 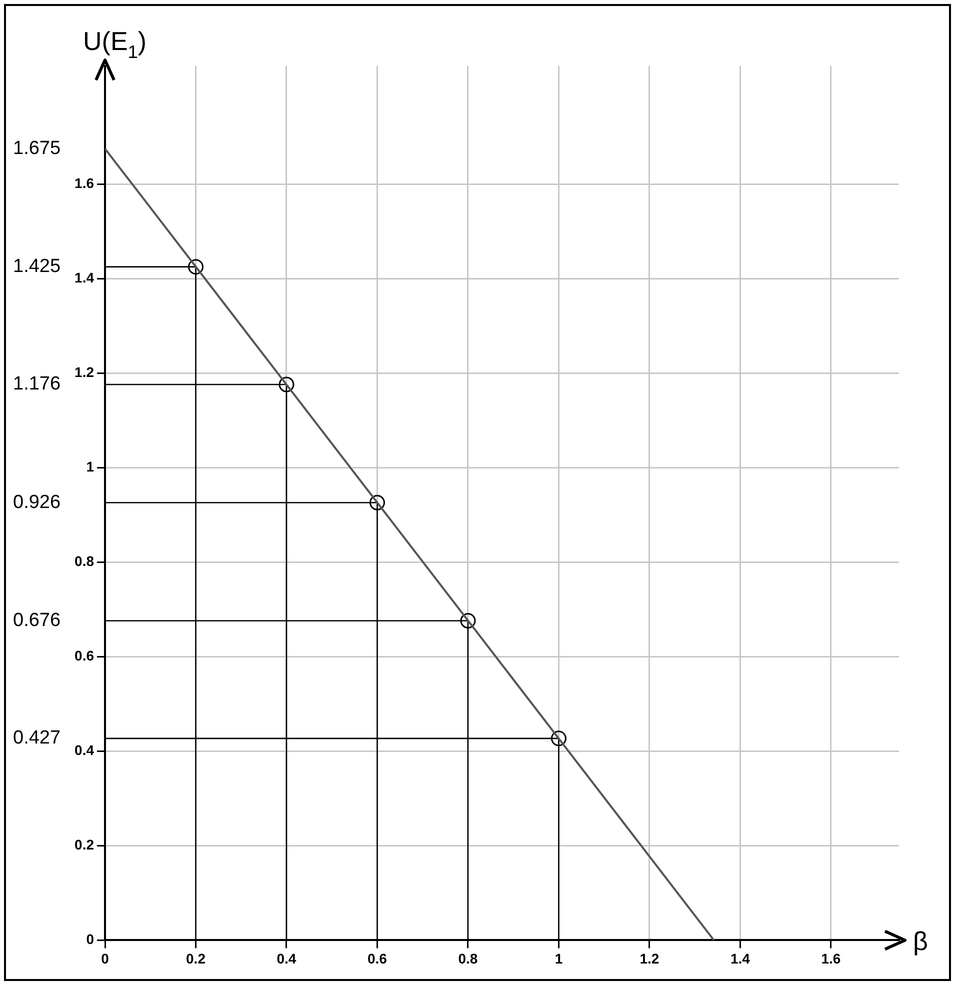 I want to click on y-tick-label: 0.4, so click(x=84, y=750).